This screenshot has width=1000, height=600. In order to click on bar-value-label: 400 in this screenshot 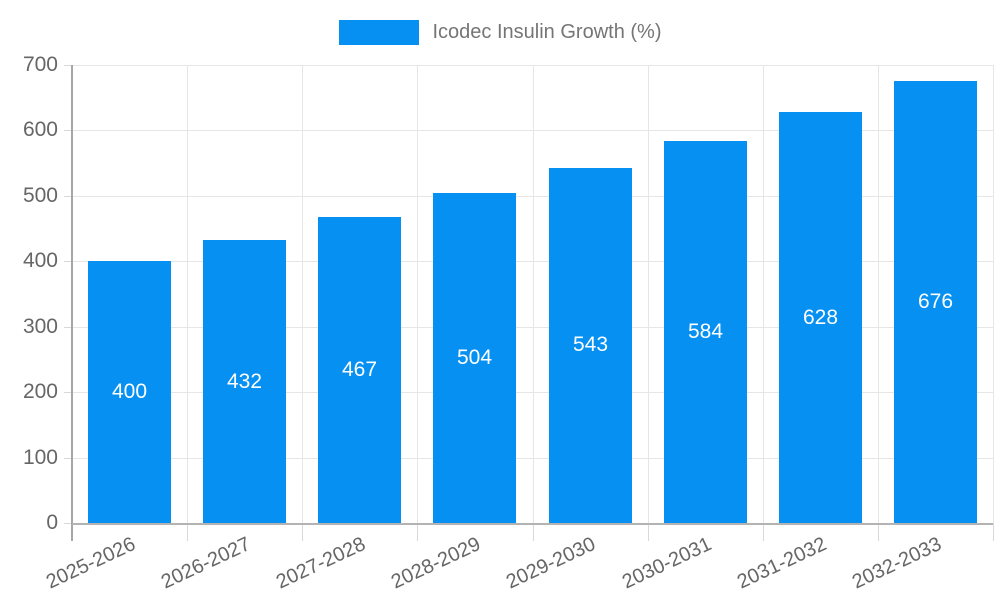, I will do `click(129, 391)`.